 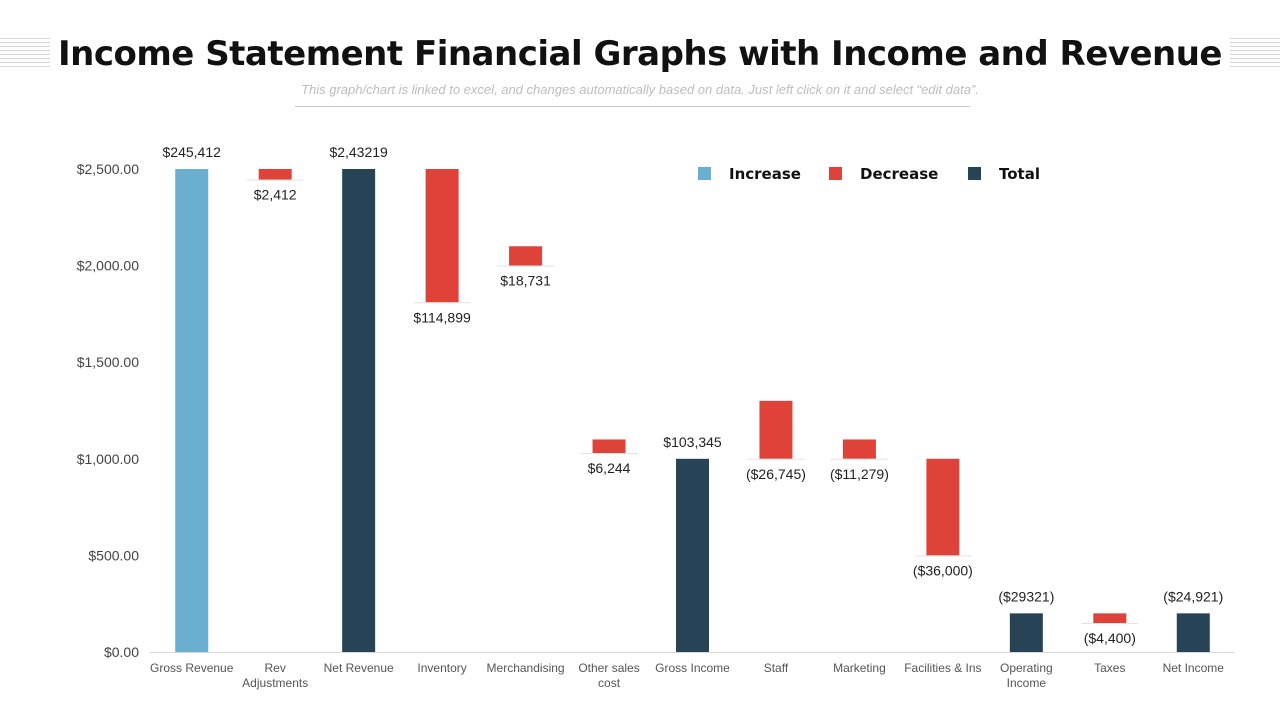 What do you see at coordinates (275, 174) in the screenshot?
I see `bar-rev-adjustments` at bounding box center [275, 174].